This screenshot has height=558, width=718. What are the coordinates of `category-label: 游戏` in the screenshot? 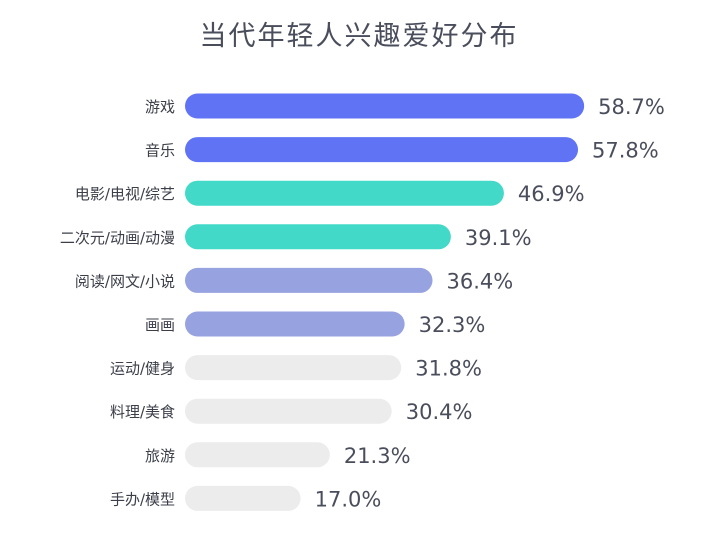 It's located at (160, 107).